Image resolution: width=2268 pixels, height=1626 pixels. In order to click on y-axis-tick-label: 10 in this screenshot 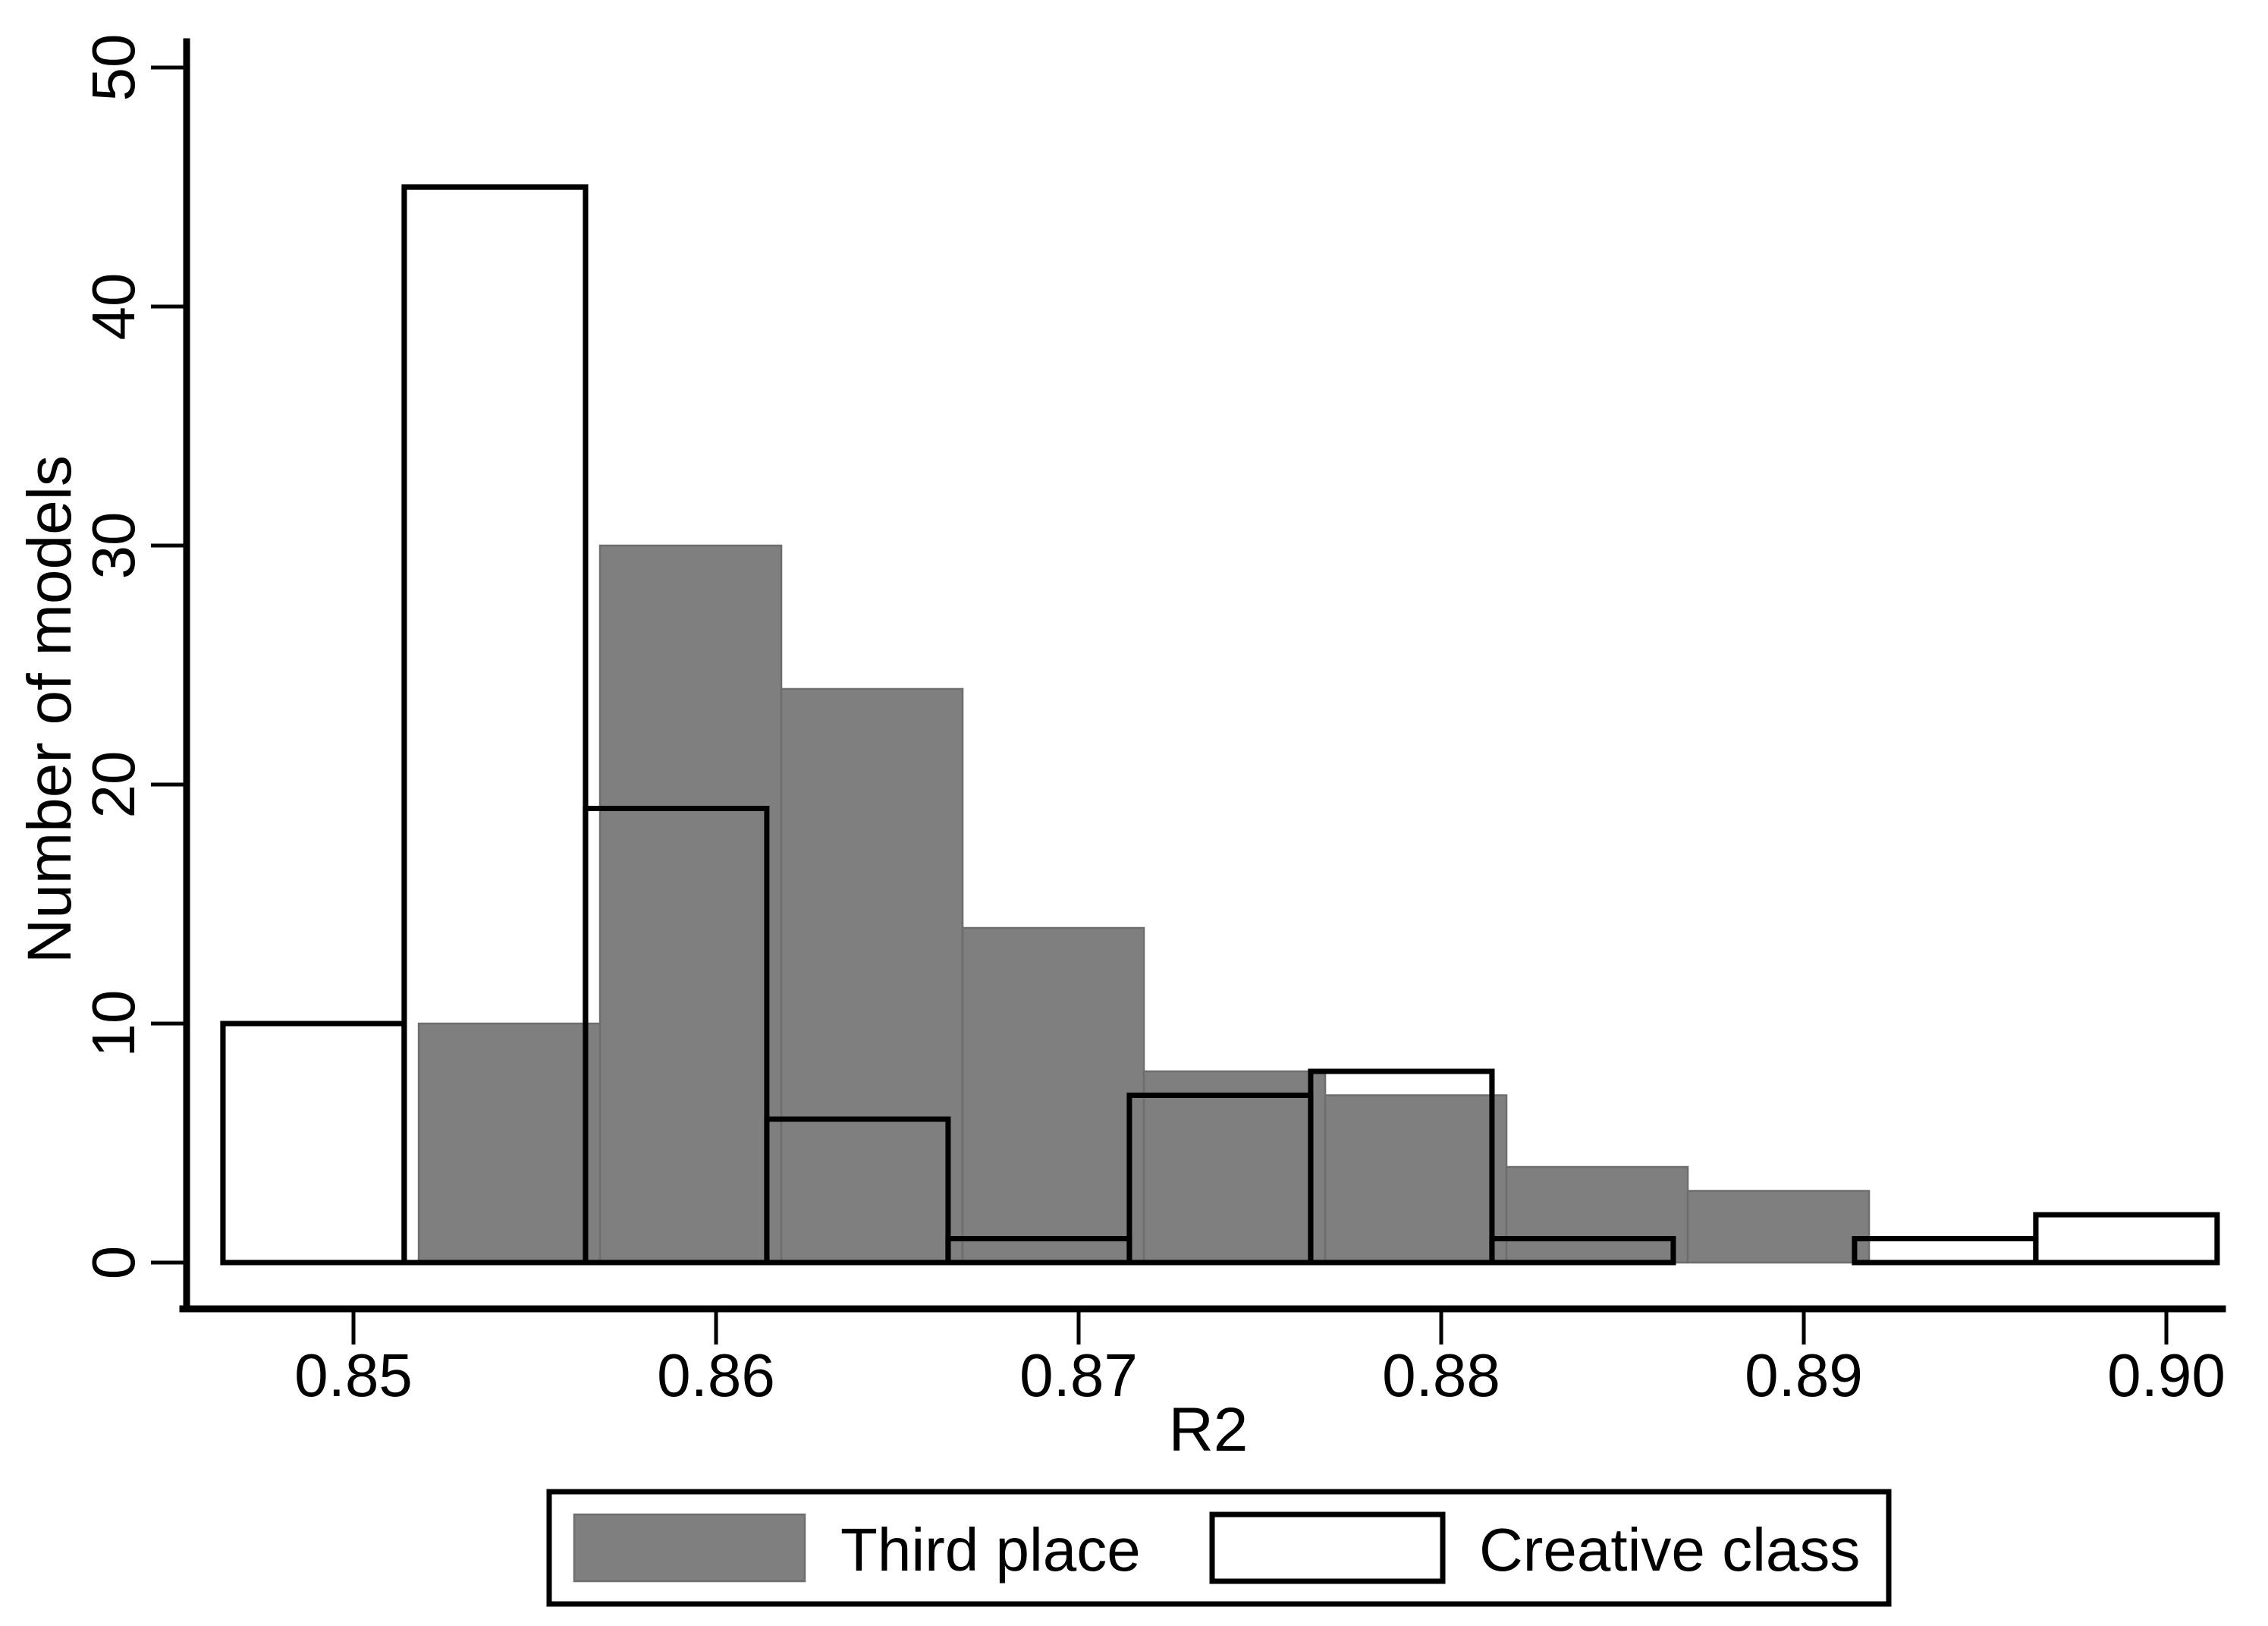, I will do `click(113, 1024)`.